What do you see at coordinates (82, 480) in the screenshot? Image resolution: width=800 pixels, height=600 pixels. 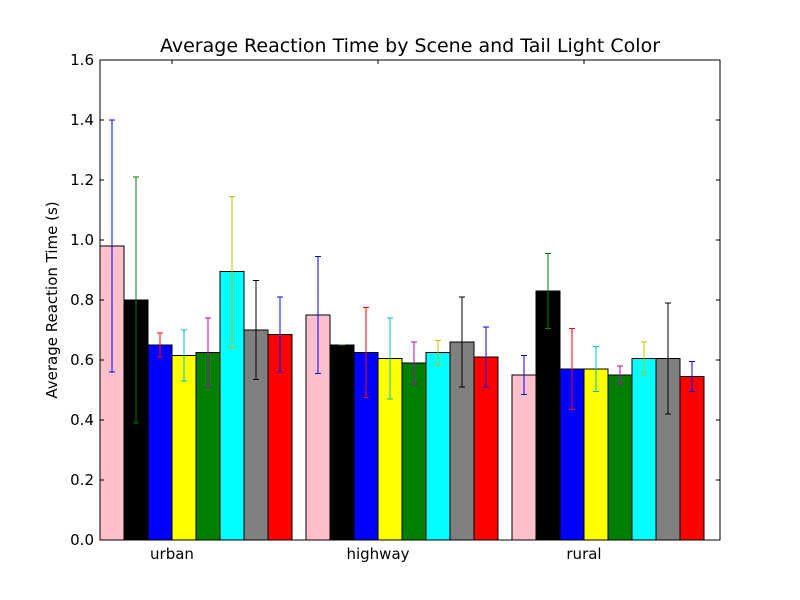 I see `y-tick-label: 0.2` at bounding box center [82, 480].